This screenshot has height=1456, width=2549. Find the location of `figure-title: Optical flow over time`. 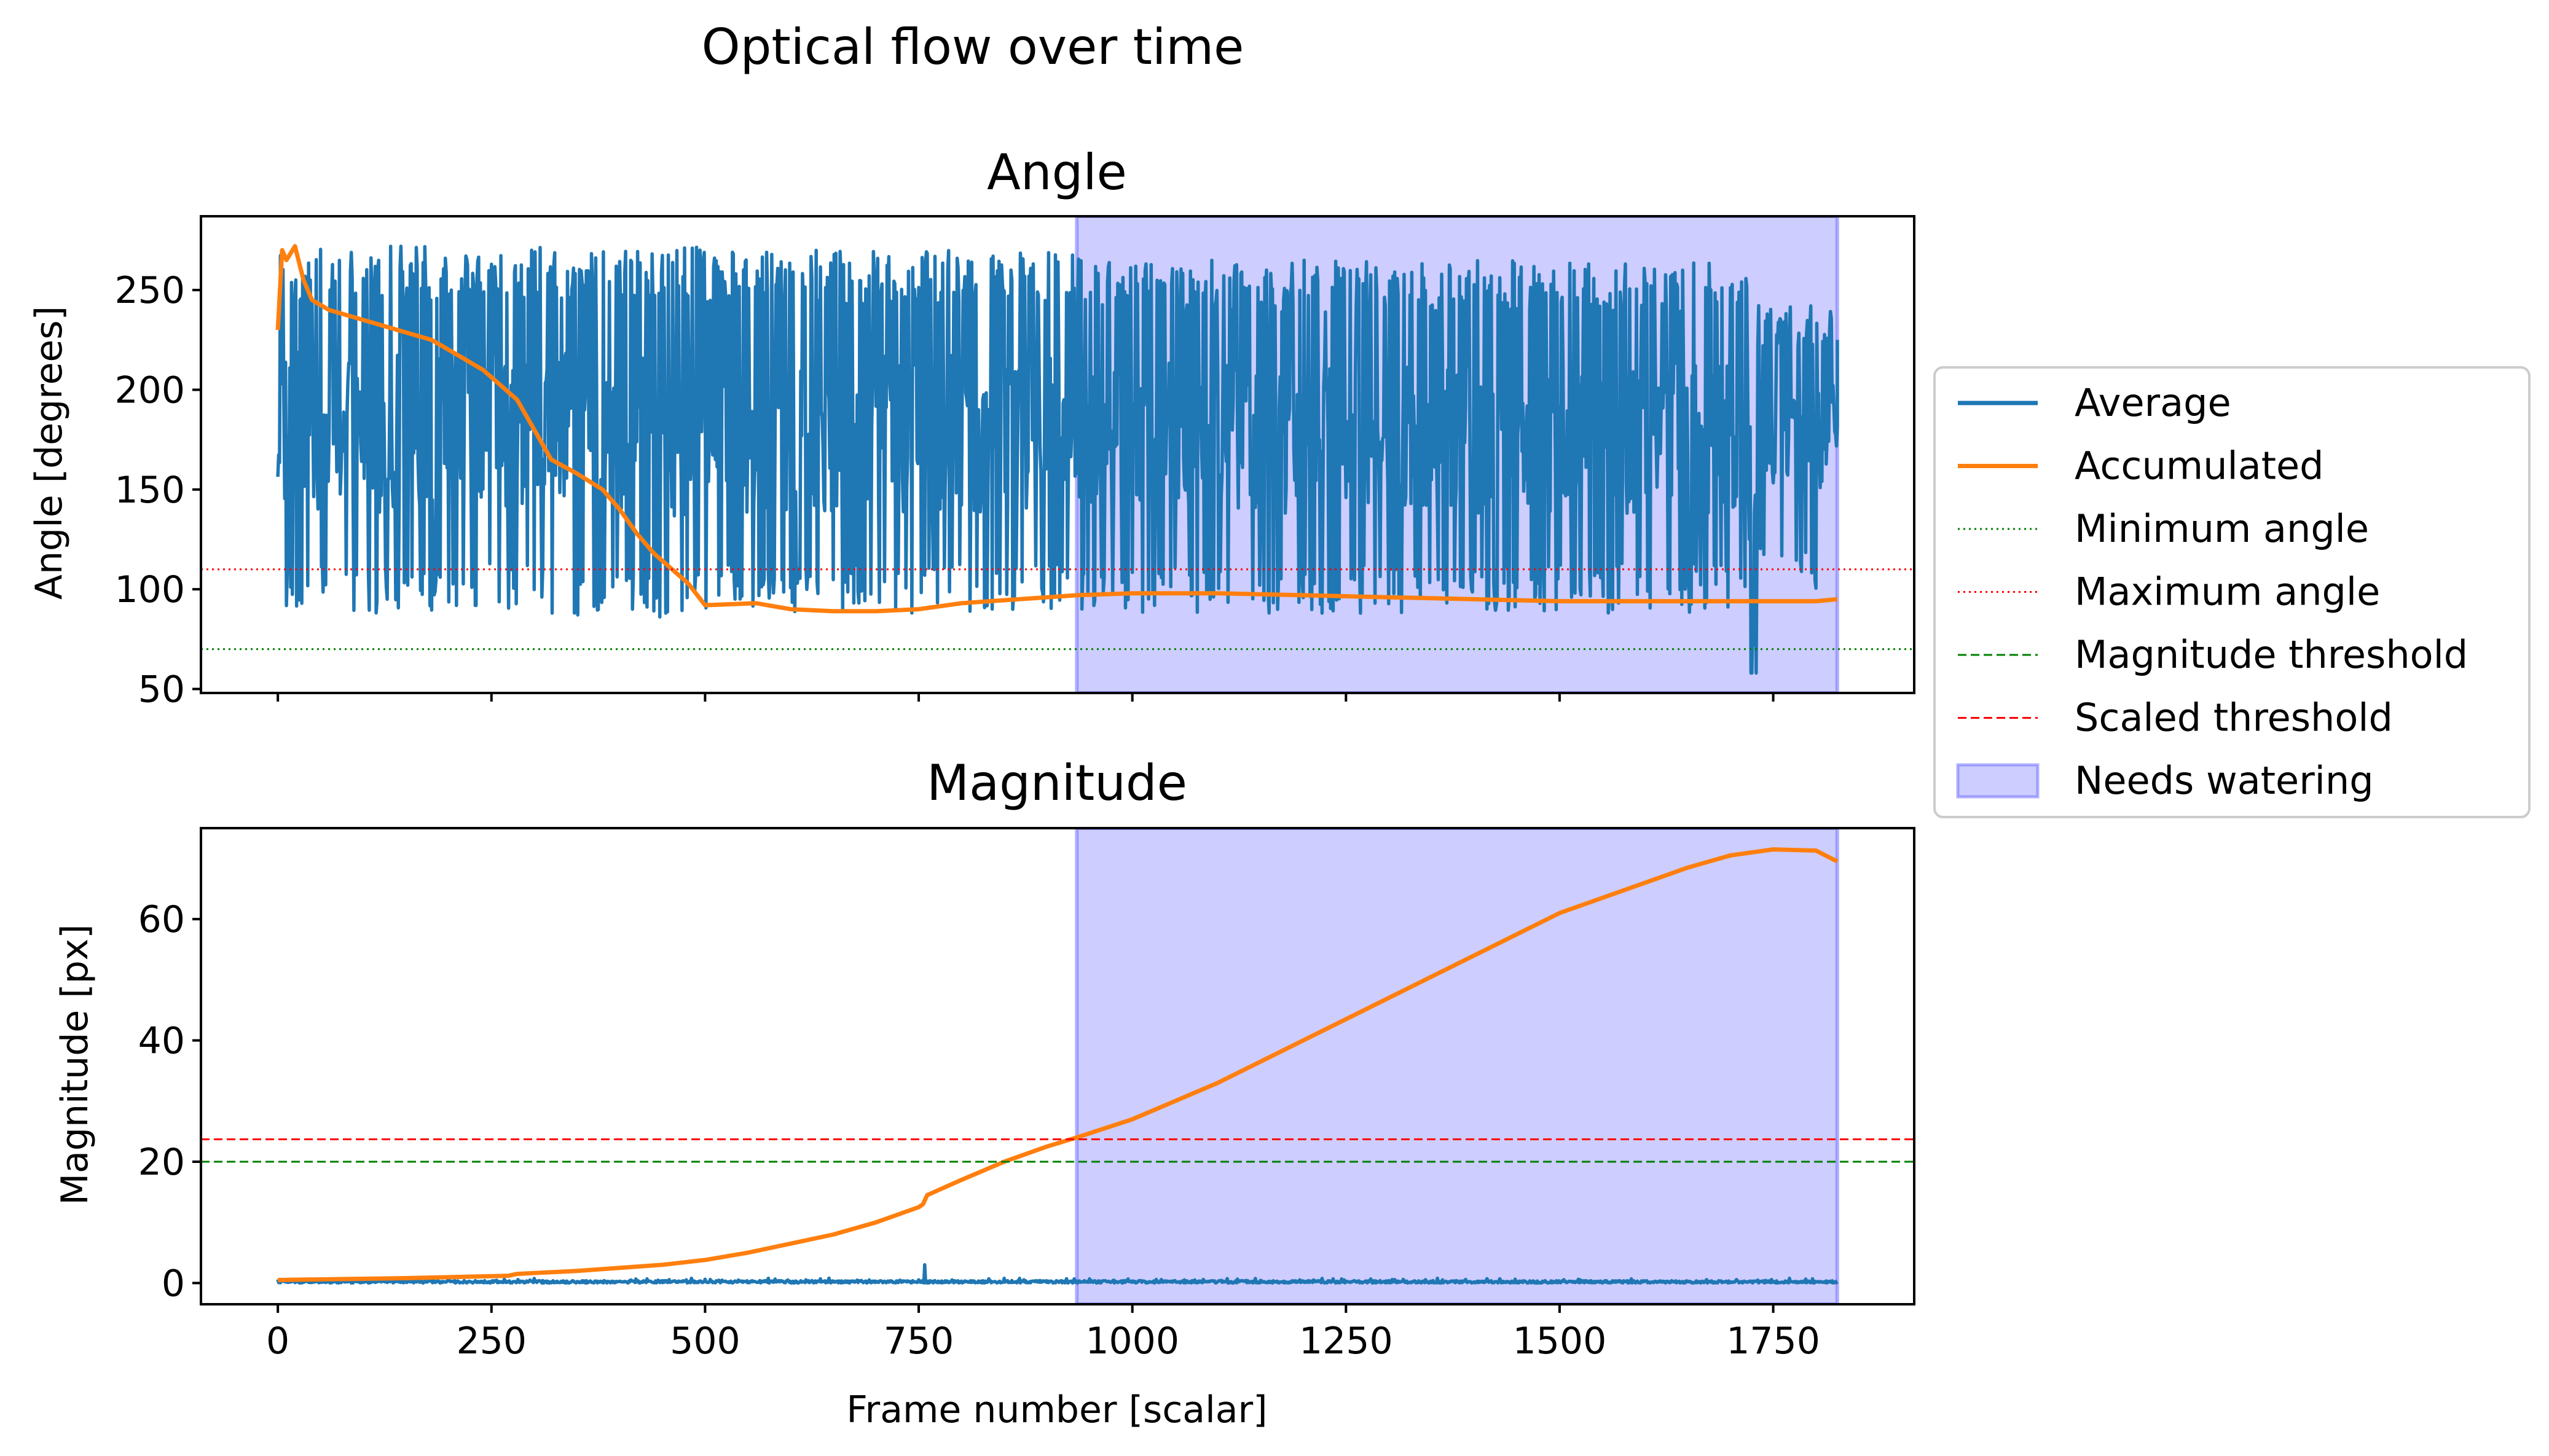

figure-title: Optical flow over time is located at coordinates (973, 47).